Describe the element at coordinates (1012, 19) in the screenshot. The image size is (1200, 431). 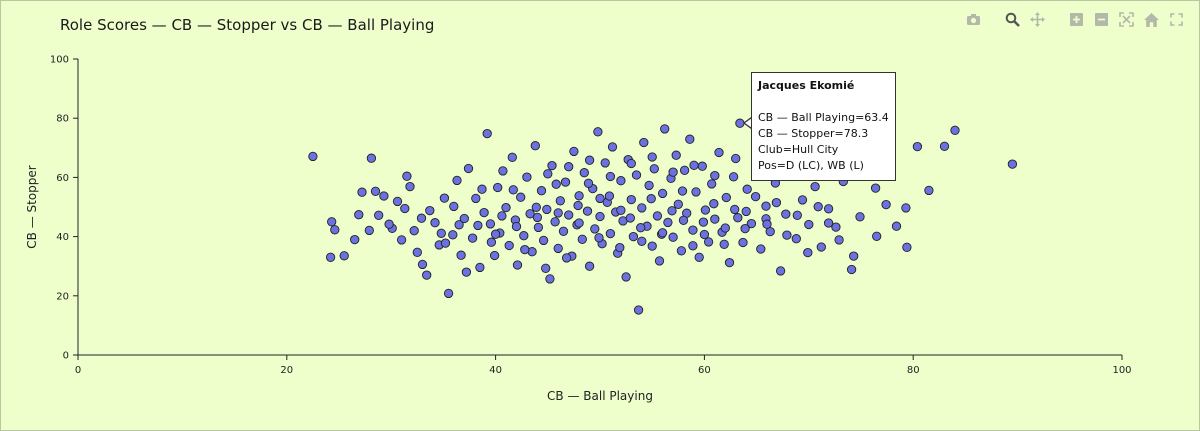
I see `zoom-icon` at that location.